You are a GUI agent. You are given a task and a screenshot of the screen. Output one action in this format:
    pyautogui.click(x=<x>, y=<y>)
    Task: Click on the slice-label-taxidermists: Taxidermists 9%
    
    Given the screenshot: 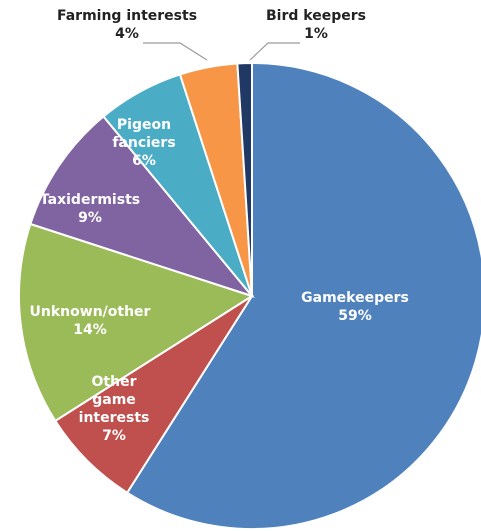 What is the action you would take?
    pyautogui.click(x=90, y=209)
    